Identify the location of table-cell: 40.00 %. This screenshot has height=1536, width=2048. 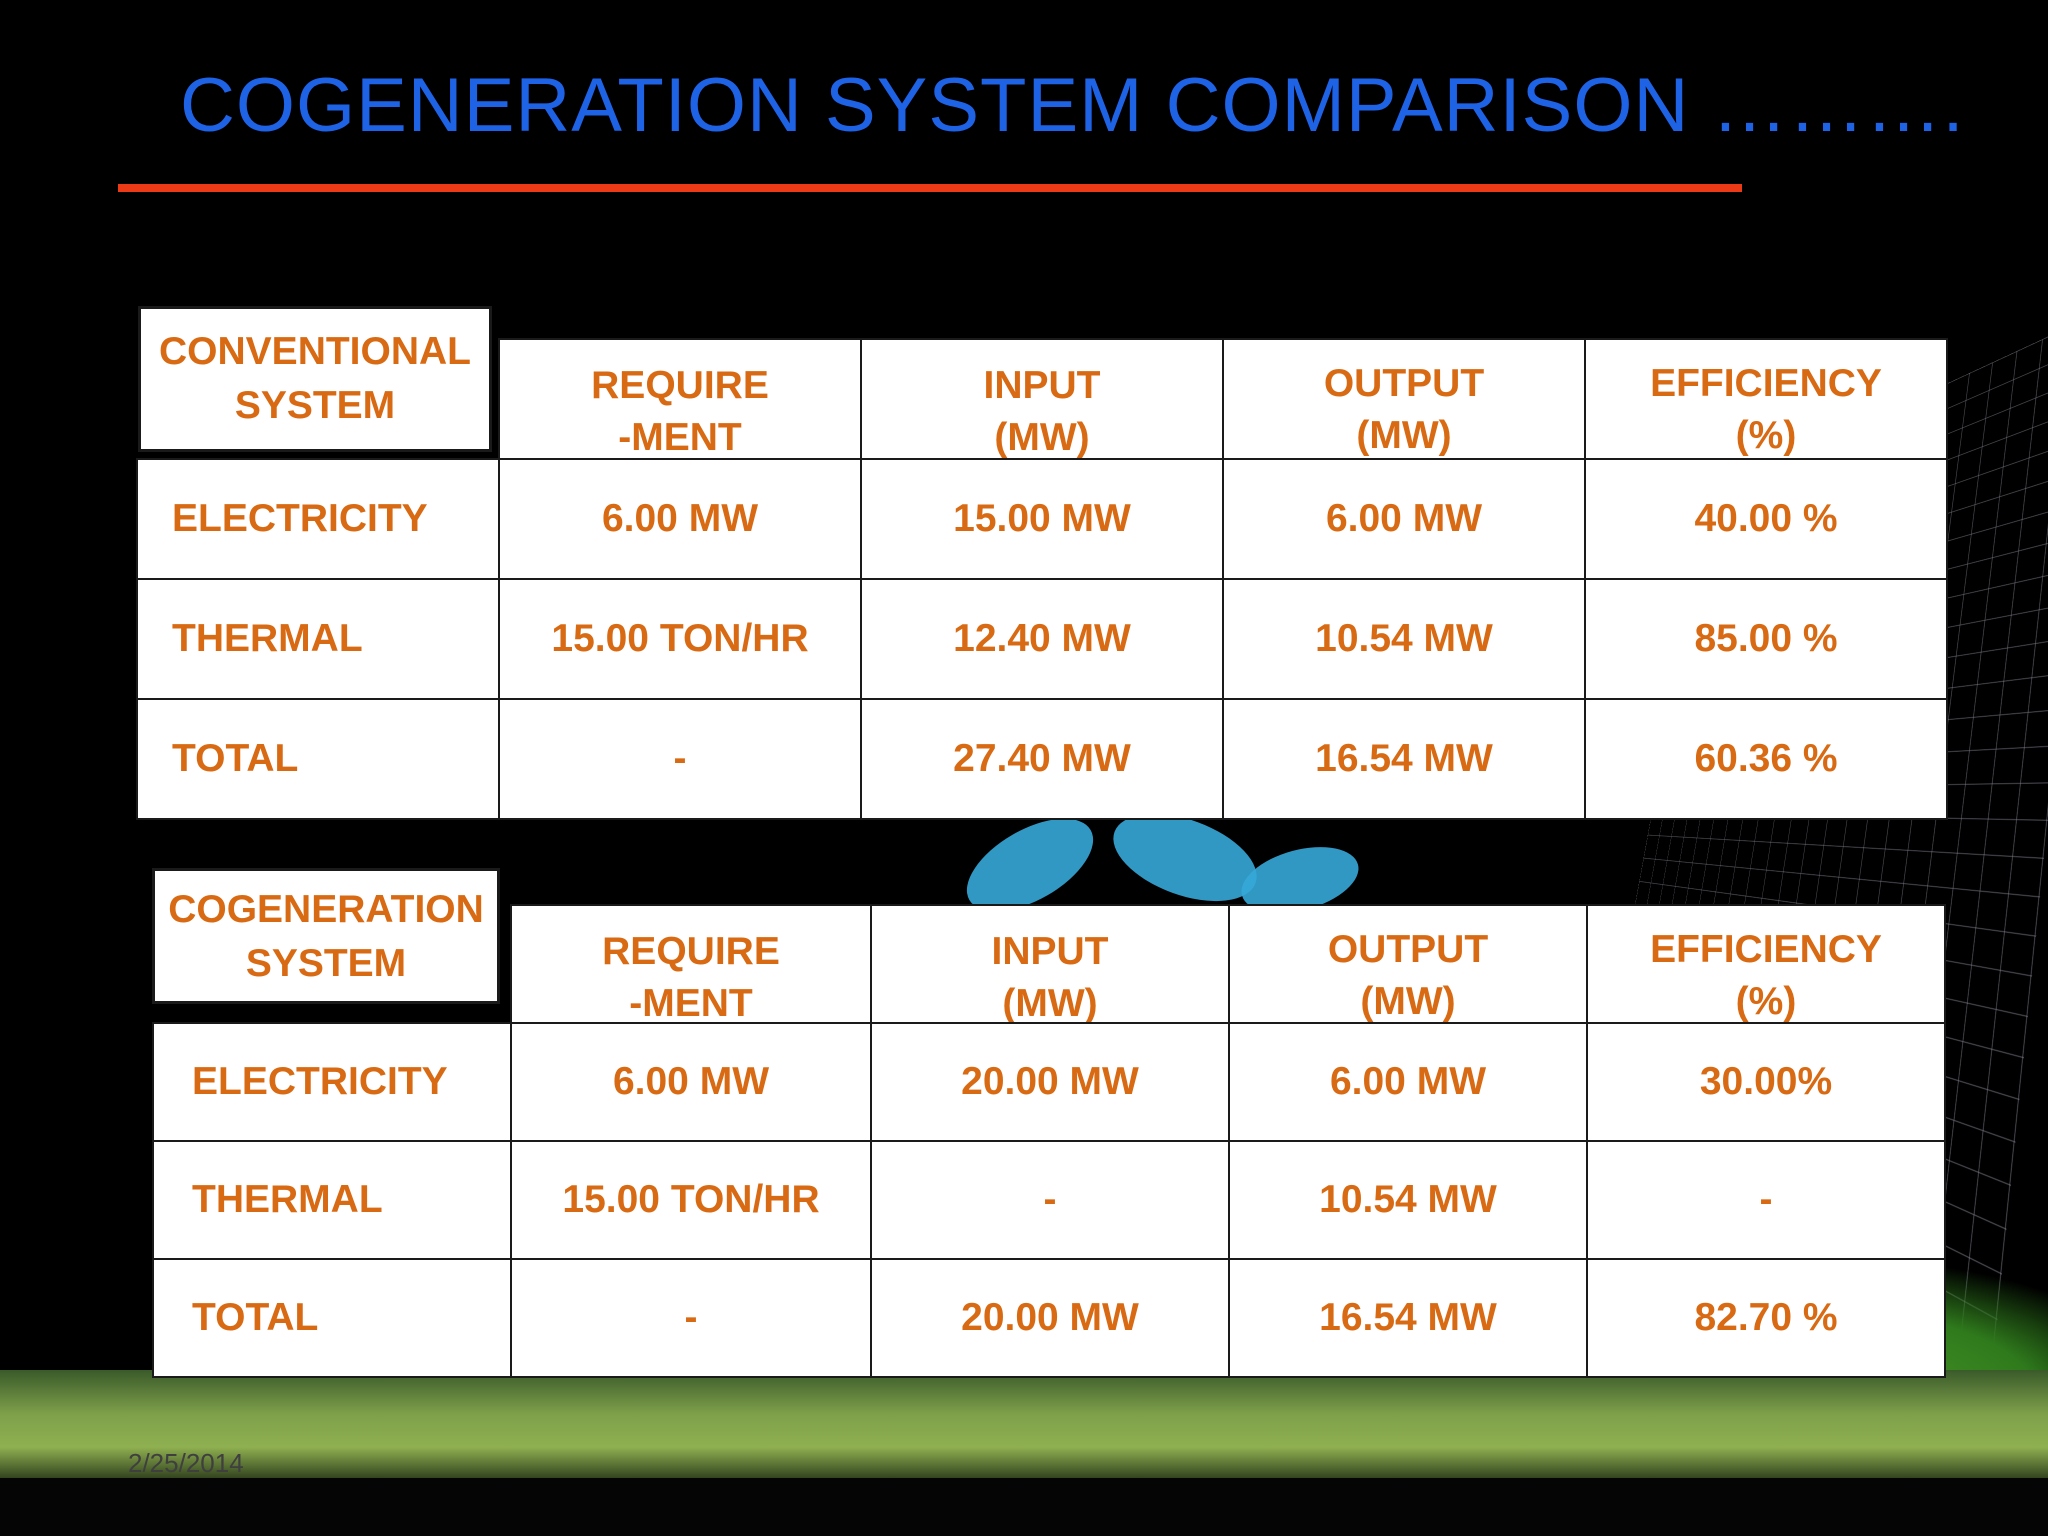
(1766, 519).